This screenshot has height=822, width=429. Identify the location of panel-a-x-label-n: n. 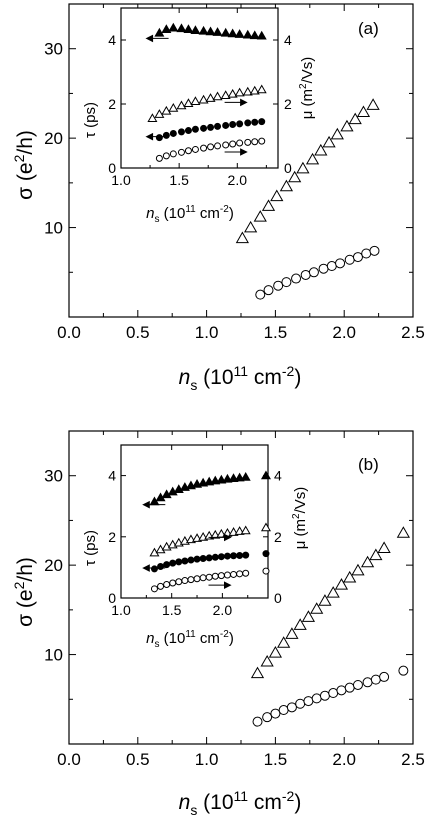
(185, 377).